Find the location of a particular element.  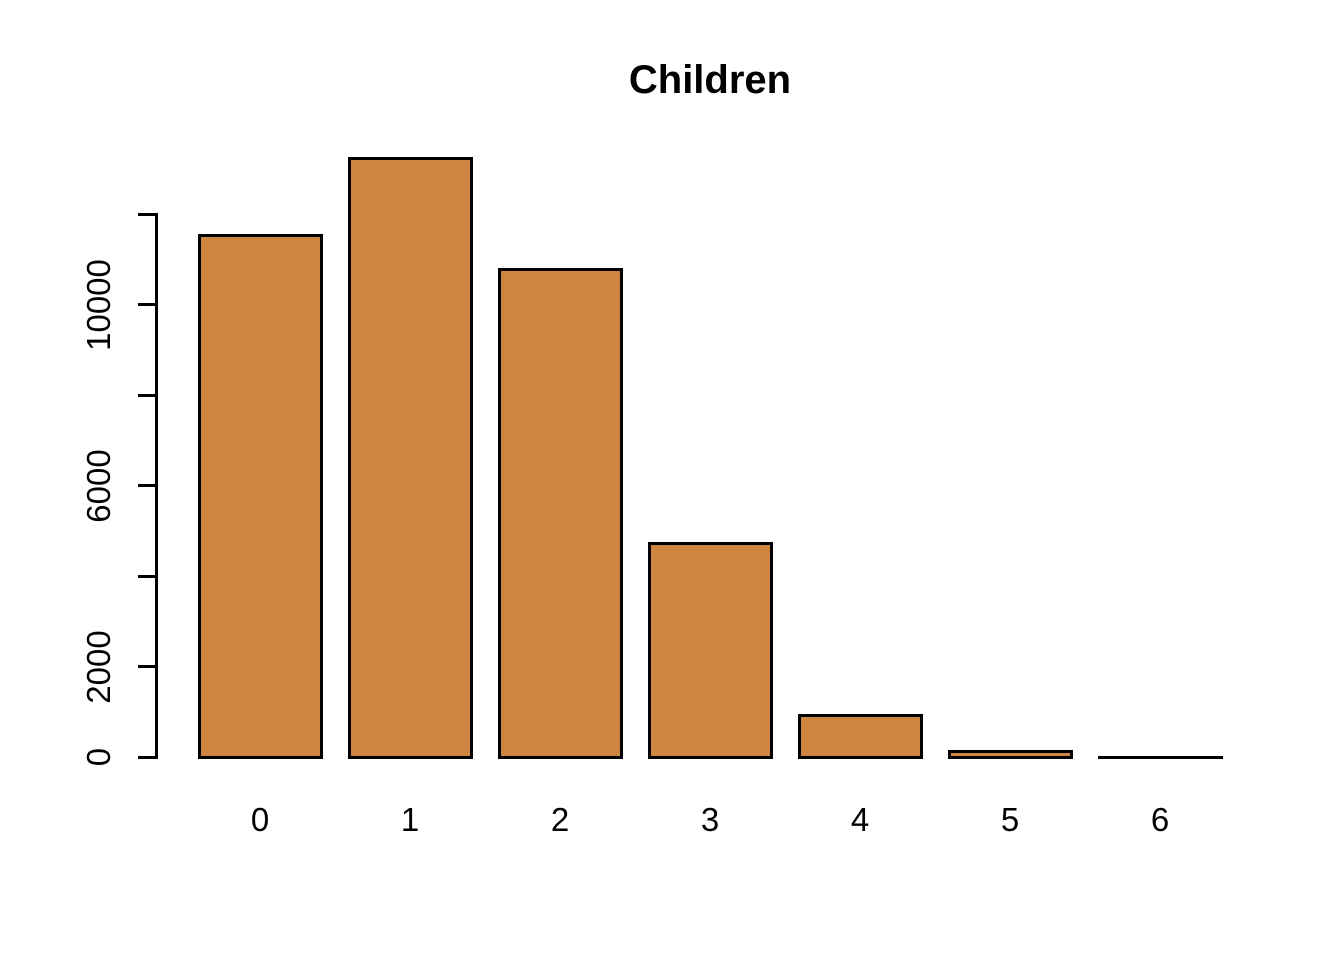

x-axis-label: 4 is located at coordinates (860, 819).